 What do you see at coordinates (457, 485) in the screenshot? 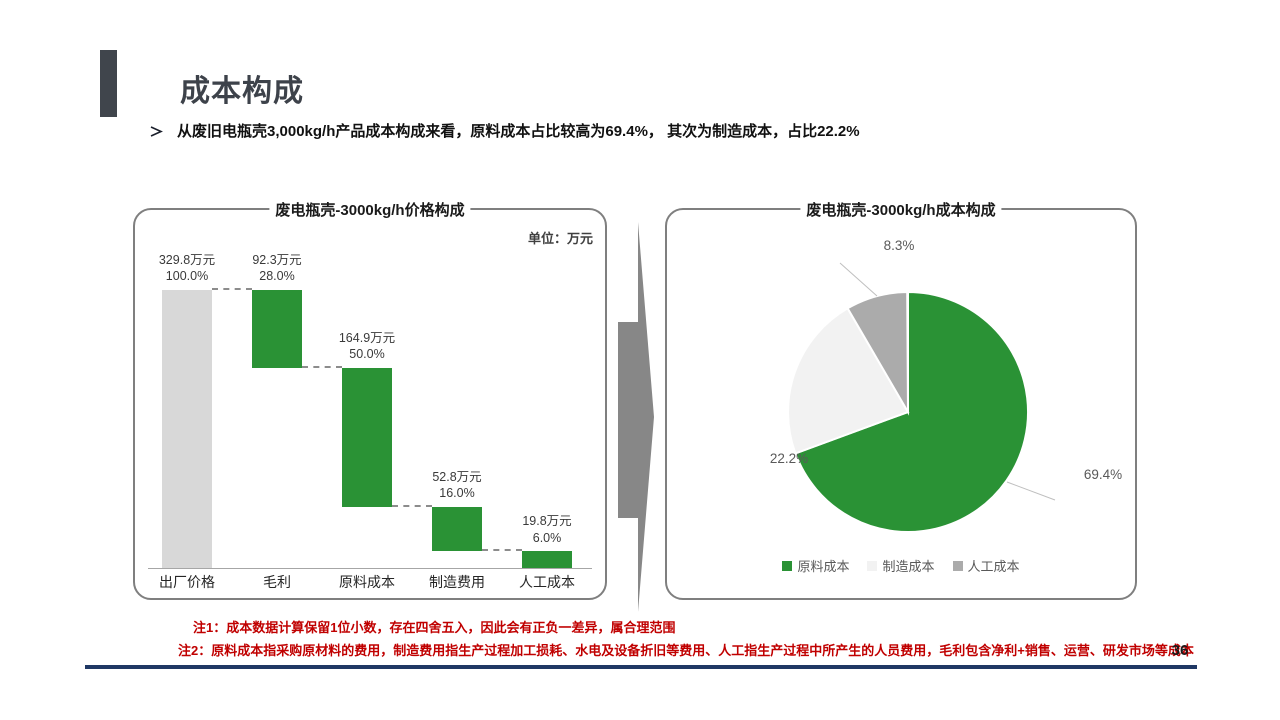
I see `waterfall-value-label-3: 52.8万元 16.0%` at bounding box center [457, 485].